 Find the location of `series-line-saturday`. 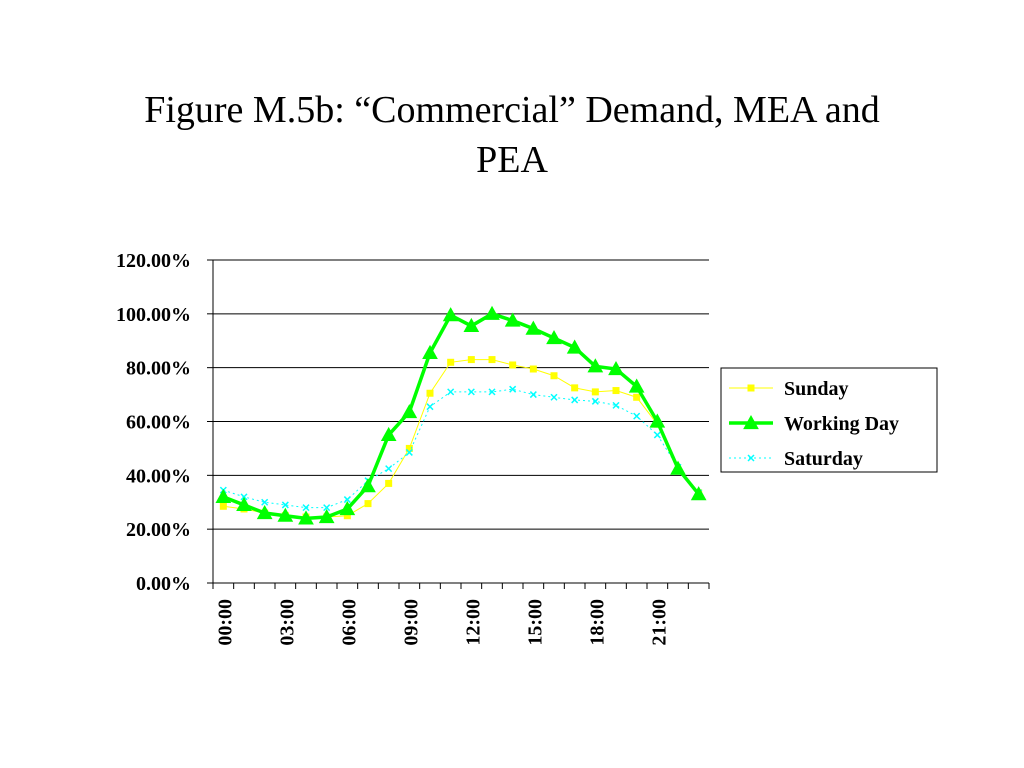

series-line-saturday is located at coordinates (461, 448).